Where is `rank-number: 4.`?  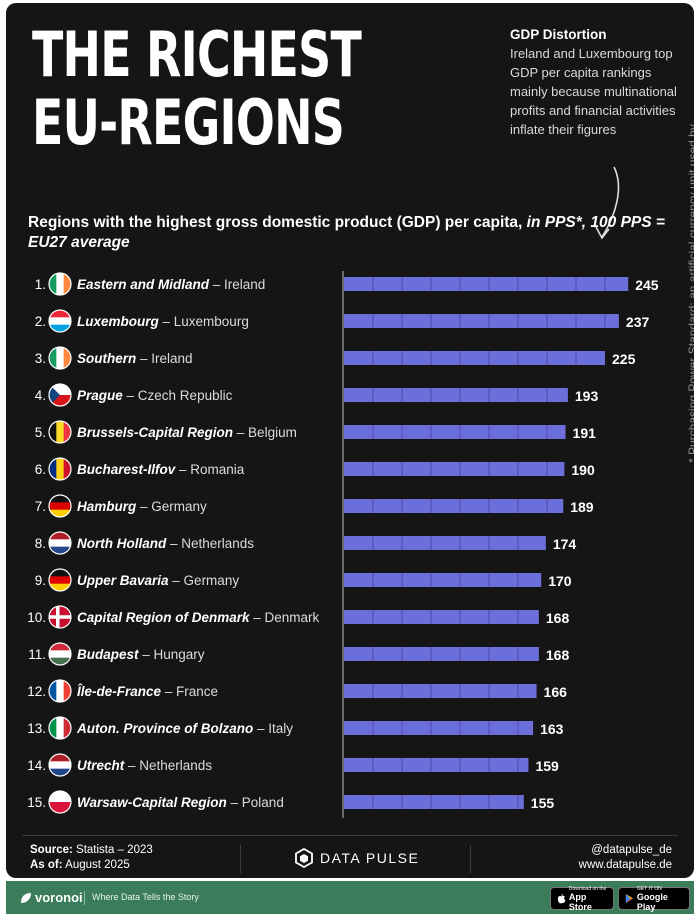
rank-number: 4. is located at coordinates (40, 395).